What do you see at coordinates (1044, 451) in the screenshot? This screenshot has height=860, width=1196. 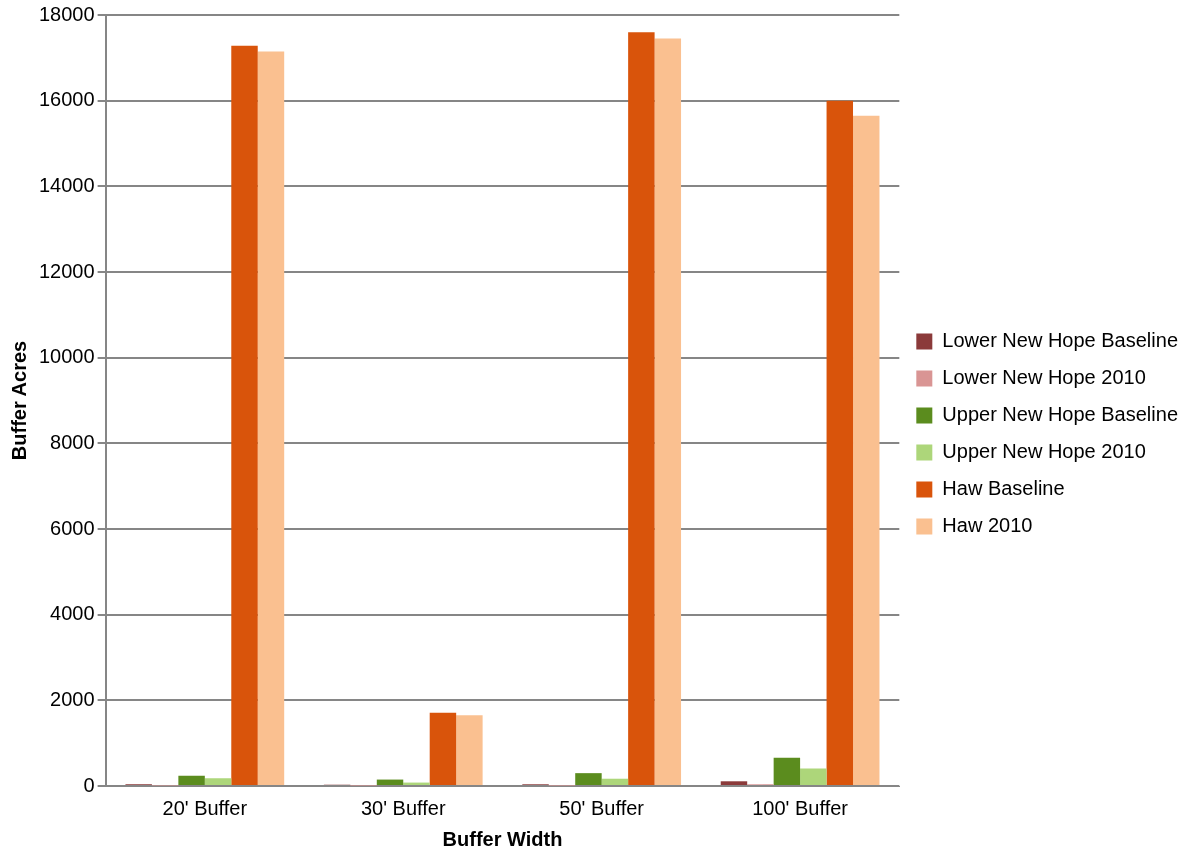 I see `legend-label: Upper New Hope 2010` at bounding box center [1044, 451].